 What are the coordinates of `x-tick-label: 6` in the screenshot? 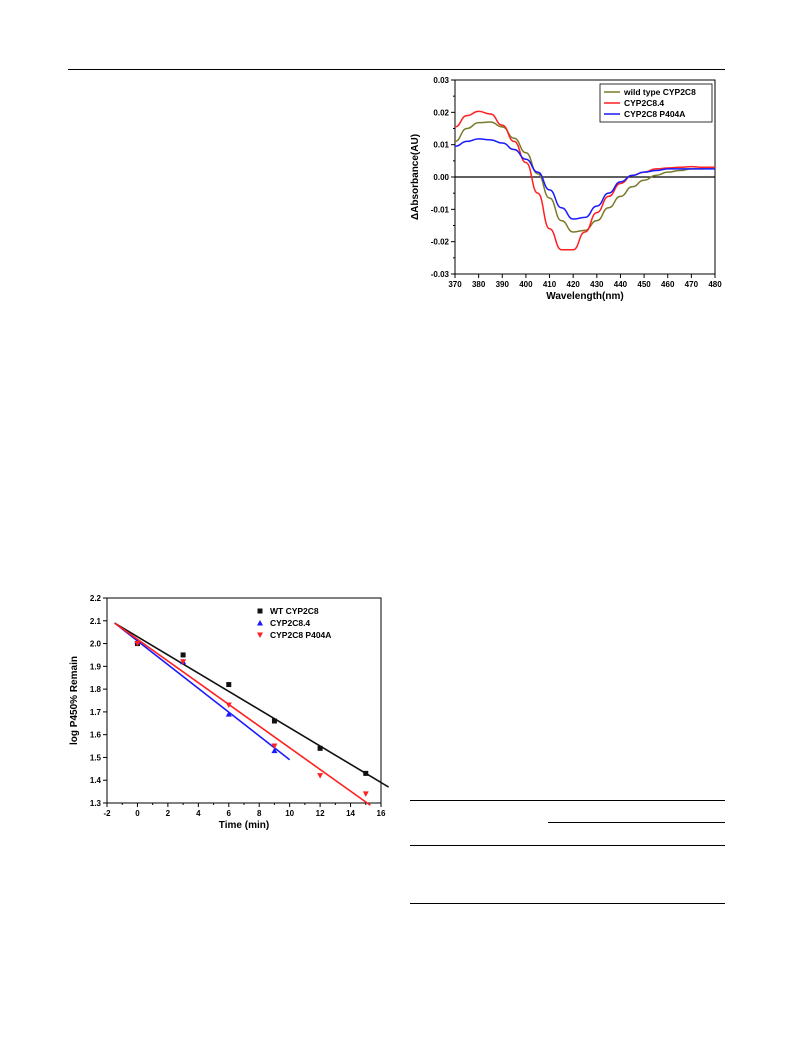 It's located at (229, 813).